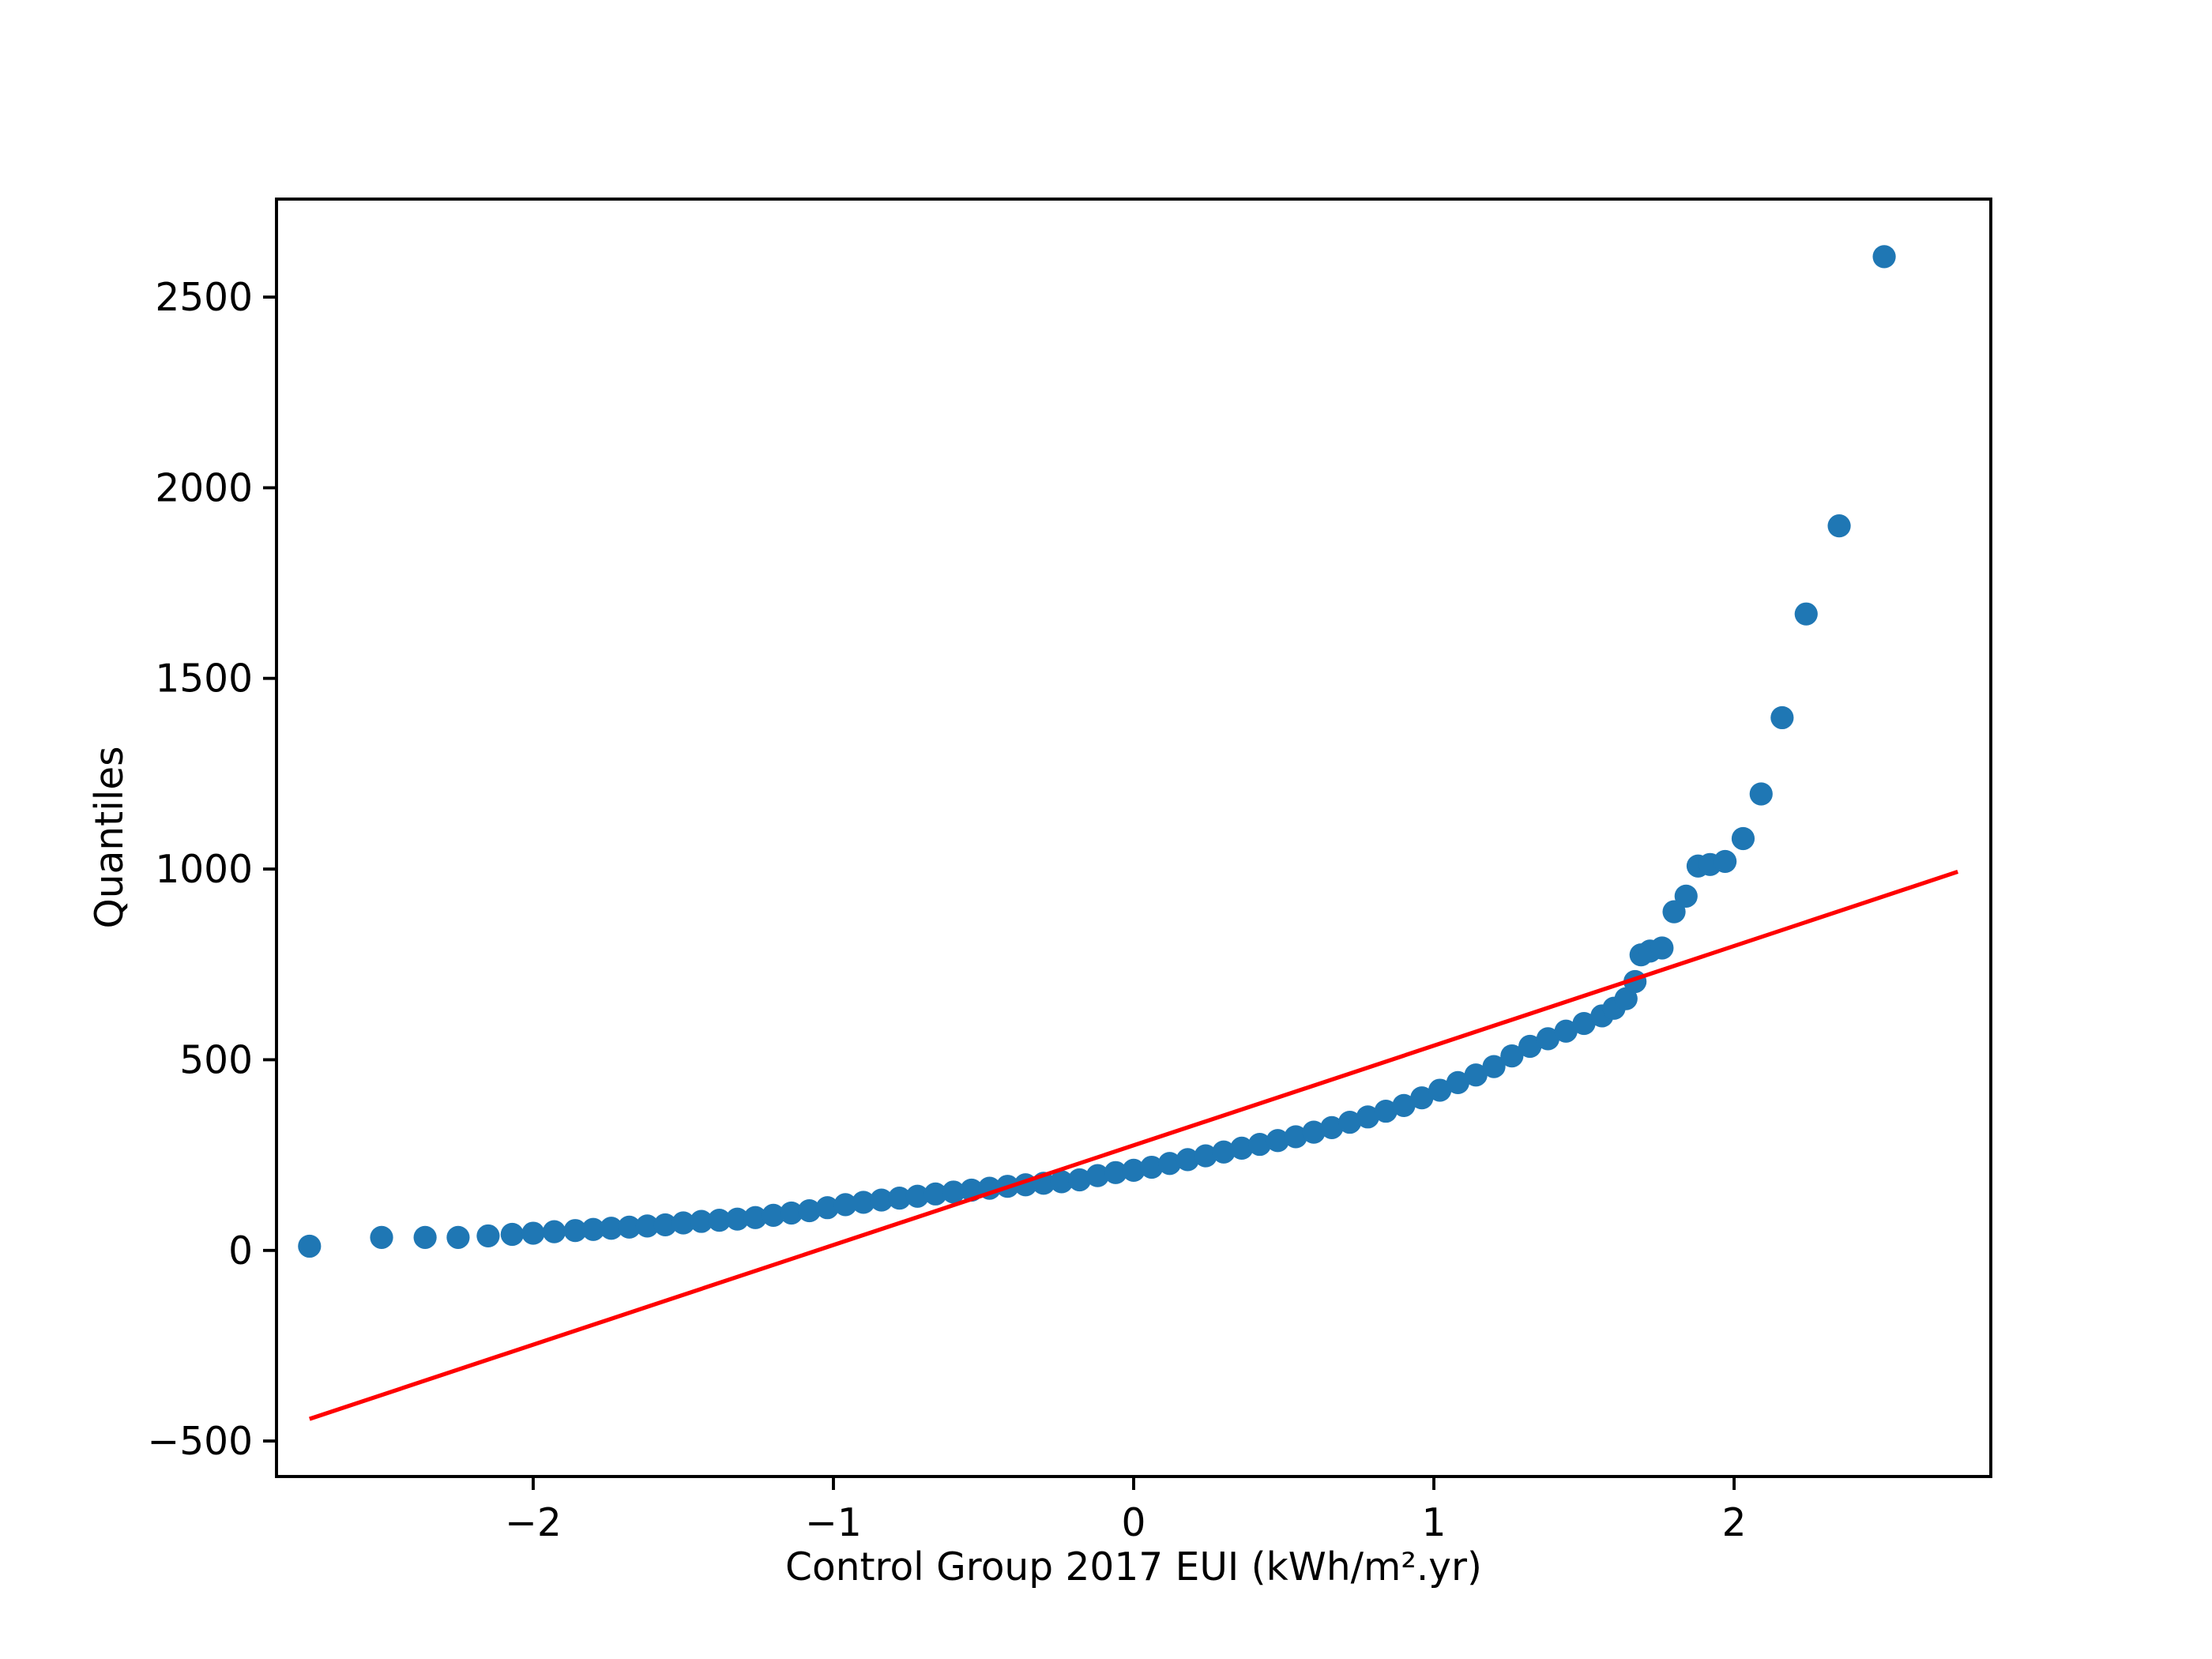 This screenshot has width=2212, height=1659. Describe the element at coordinates (204, 298) in the screenshot. I see `y-tick-label: 2500` at that location.